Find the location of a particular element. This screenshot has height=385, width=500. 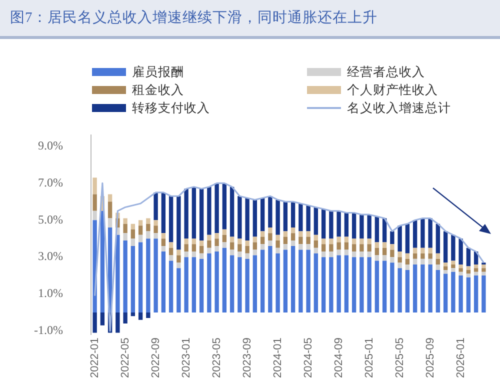

x-tick-label: 2022-05 is located at coordinates (125, 358).